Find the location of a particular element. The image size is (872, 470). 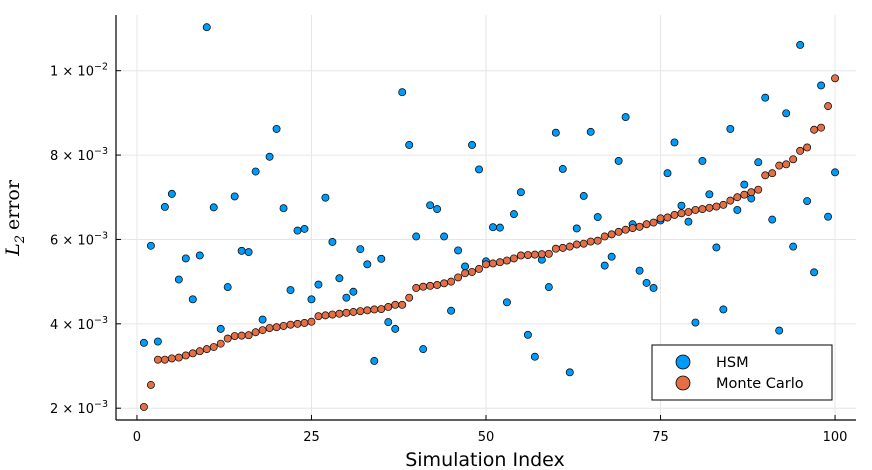

x-tick-label: 25 is located at coordinates (311, 437).